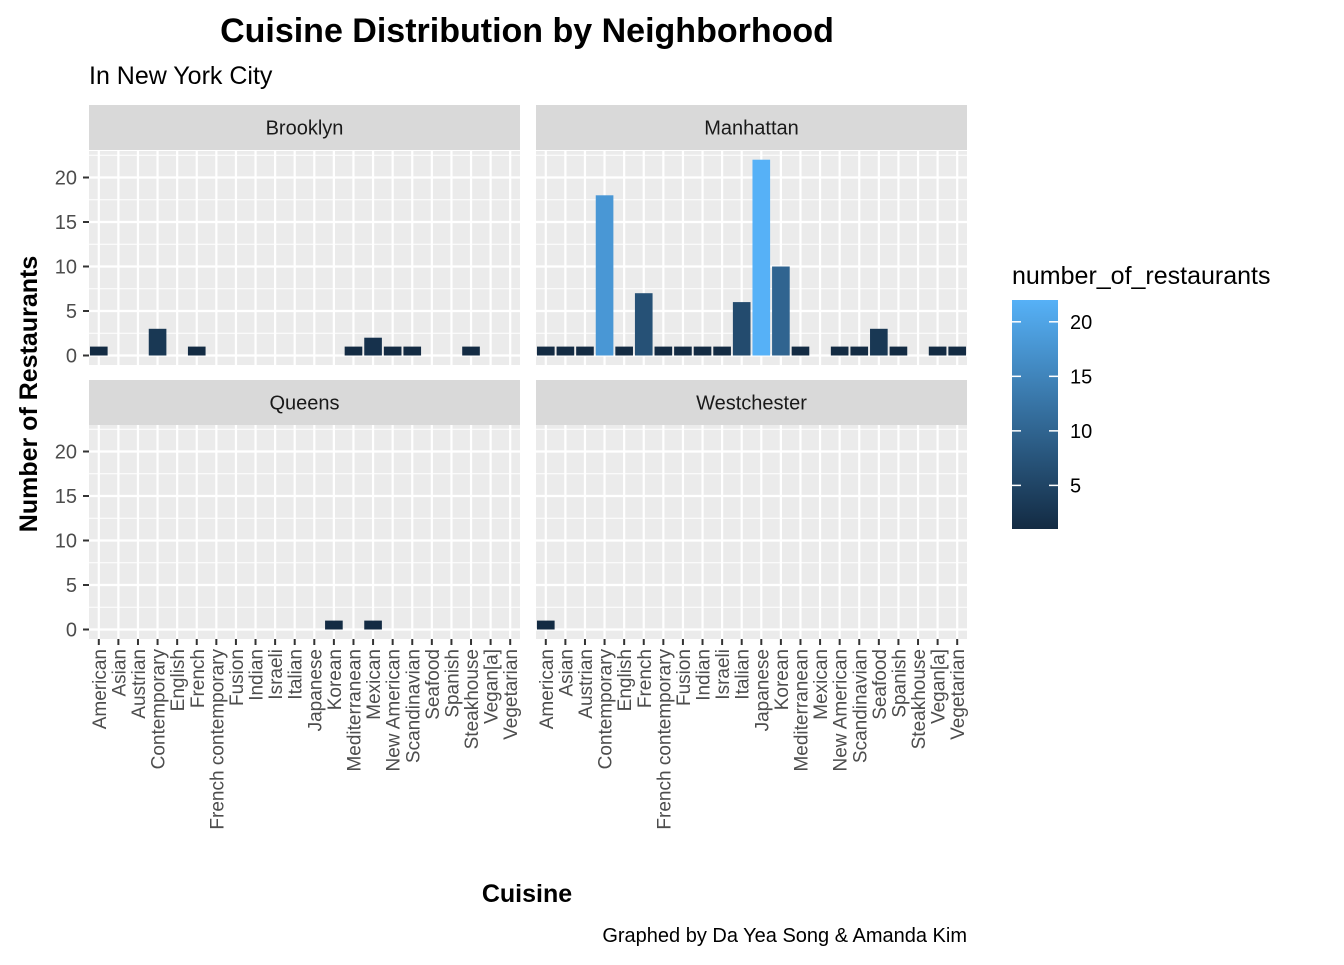  What do you see at coordinates (1081, 377) in the screenshot?
I see `legend-tick-label: 15` at bounding box center [1081, 377].